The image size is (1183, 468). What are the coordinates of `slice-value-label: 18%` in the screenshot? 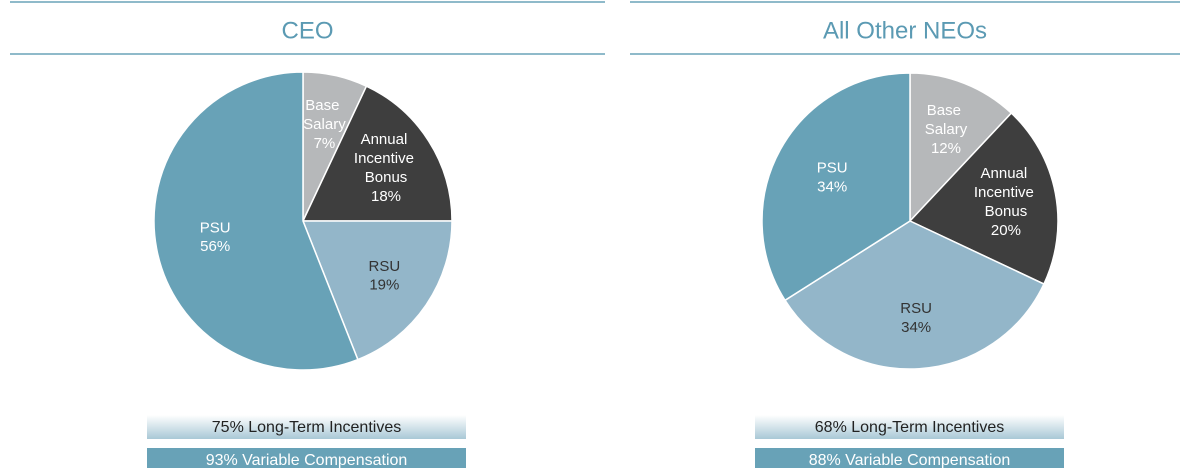 It's located at (386, 196).